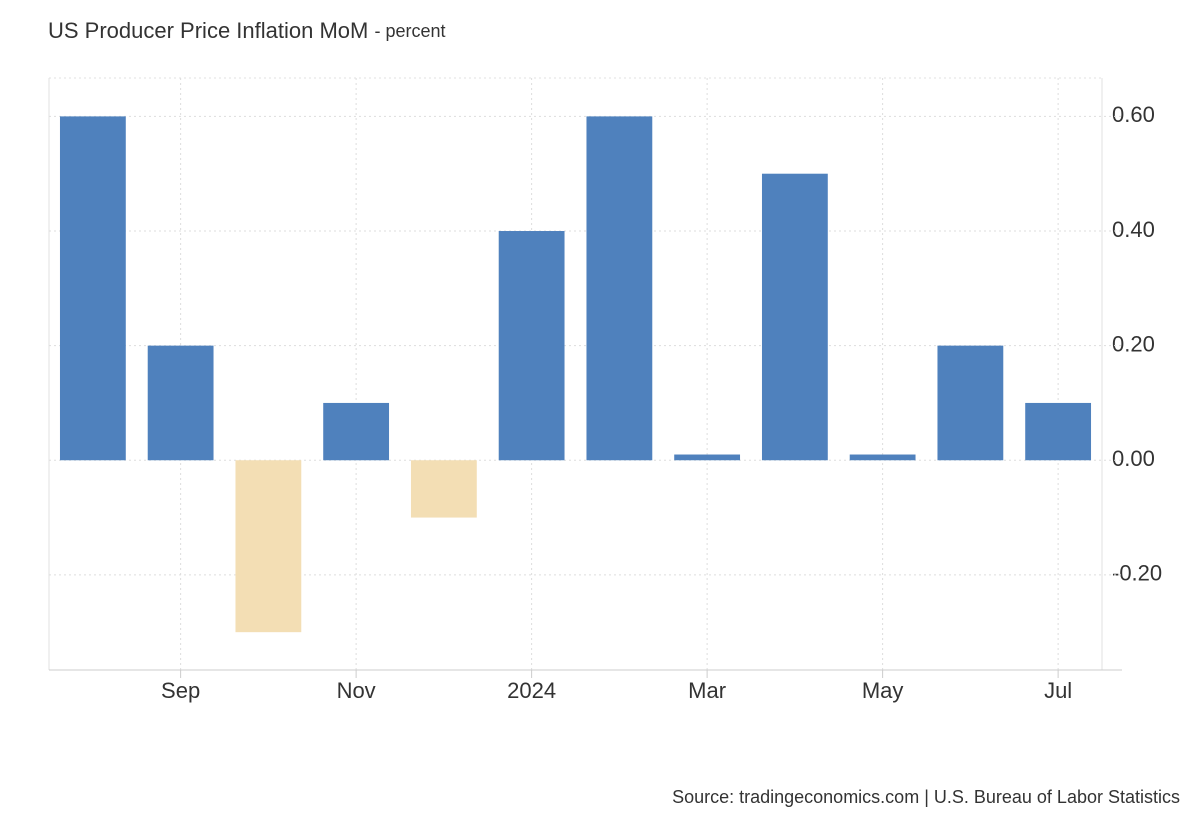 This screenshot has width=1200, height=825. I want to click on y-tick-label: -0.20, so click(1137, 573).